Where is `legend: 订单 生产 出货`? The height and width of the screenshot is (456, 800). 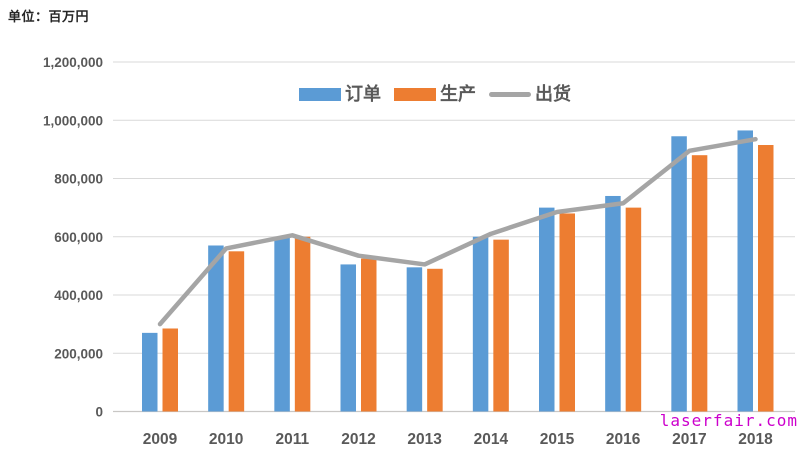
legend: 订单 生产 出货 is located at coordinates (435, 94).